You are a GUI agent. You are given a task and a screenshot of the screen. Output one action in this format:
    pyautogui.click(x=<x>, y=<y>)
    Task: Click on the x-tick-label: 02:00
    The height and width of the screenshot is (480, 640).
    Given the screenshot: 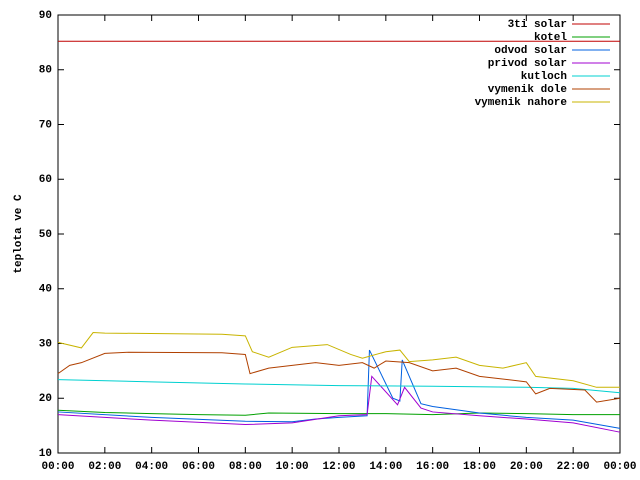 What is the action you would take?
    pyautogui.click(x=104, y=467)
    